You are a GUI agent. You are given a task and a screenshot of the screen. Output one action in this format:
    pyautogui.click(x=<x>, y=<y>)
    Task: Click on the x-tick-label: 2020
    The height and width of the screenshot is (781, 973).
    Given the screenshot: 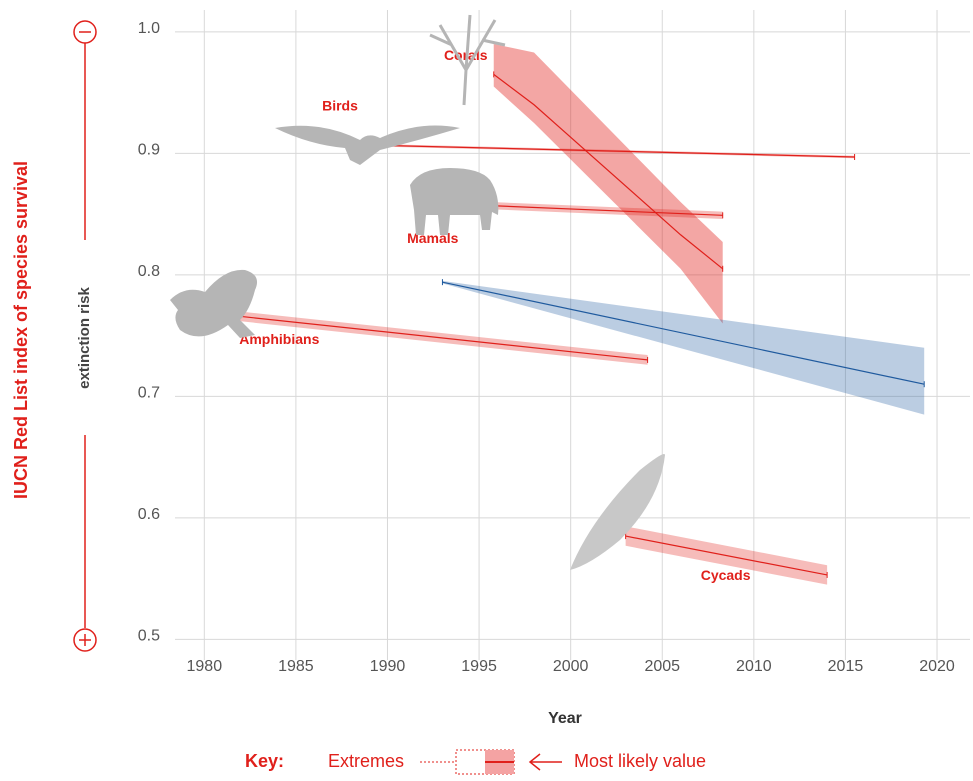 What is the action you would take?
    pyautogui.click(x=937, y=666)
    